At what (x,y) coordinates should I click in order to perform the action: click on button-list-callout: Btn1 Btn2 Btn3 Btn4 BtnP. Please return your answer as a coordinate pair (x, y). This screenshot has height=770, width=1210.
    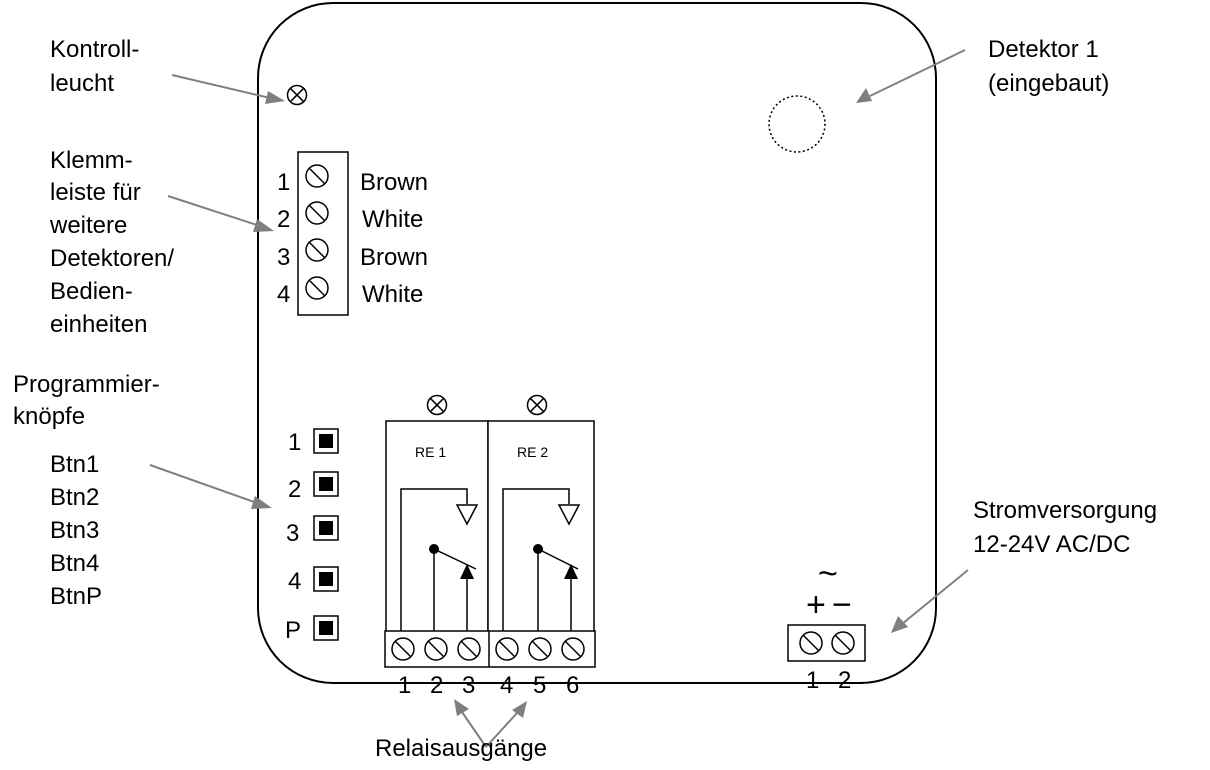
    Looking at the image, I should click on (78, 530).